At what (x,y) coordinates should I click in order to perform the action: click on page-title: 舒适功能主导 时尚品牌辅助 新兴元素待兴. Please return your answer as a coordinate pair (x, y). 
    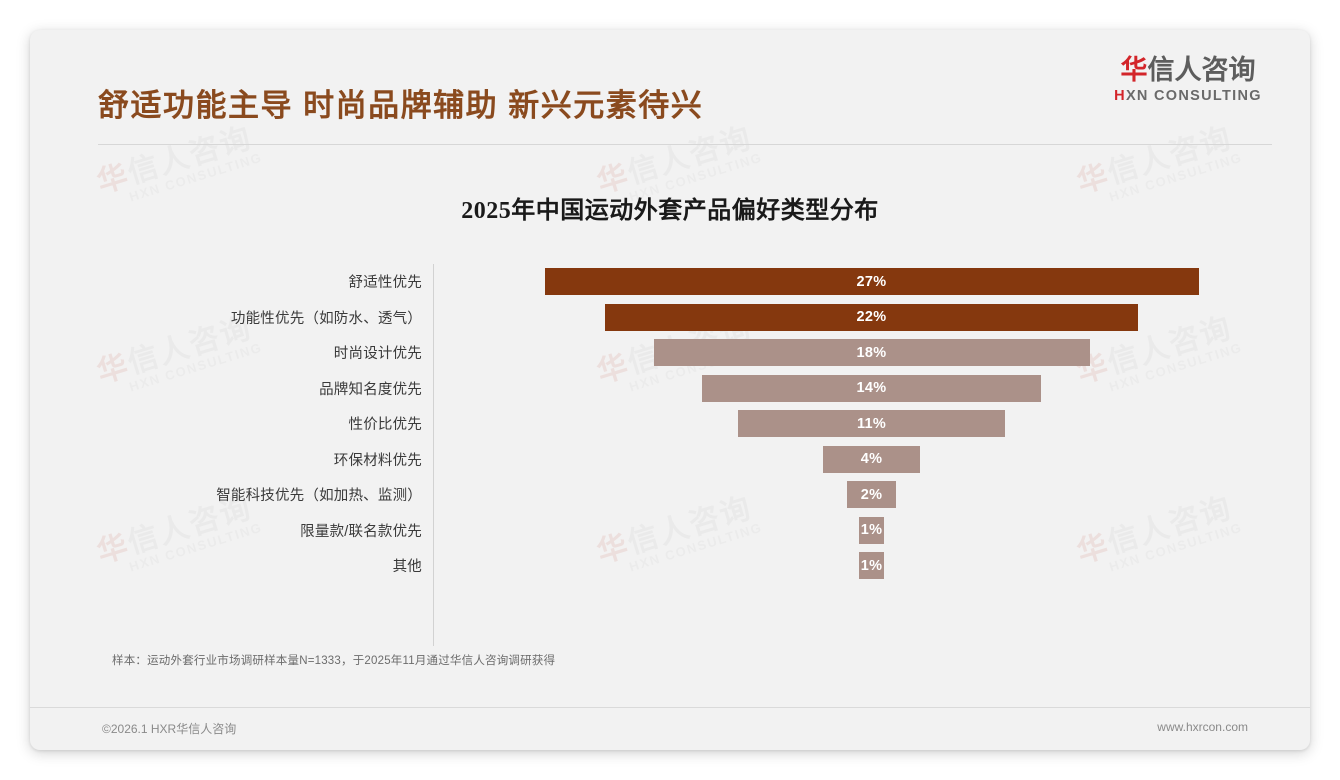
    Looking at the image, I should click on (401, 105).